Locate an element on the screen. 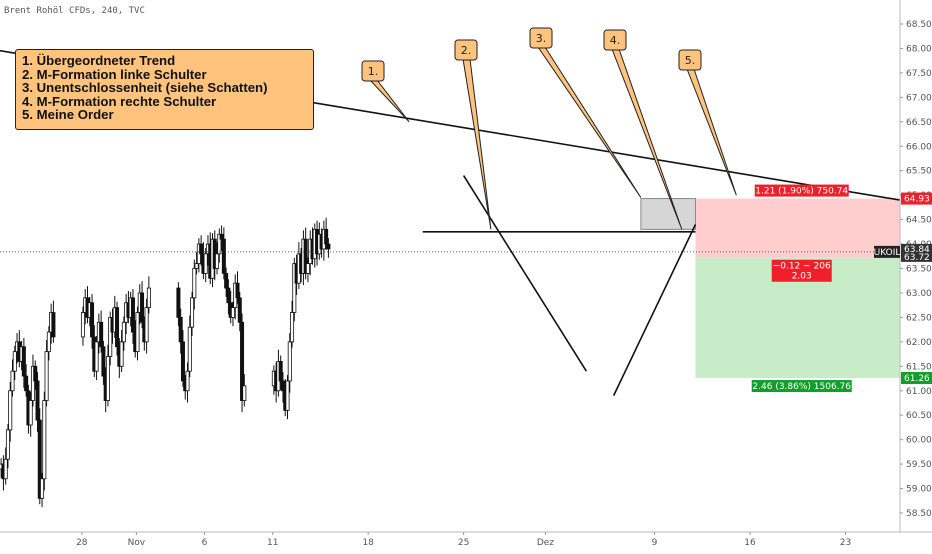 Image resolution: width=932 pixels, height=554 pixels. y-tick-label: 66.50 is located at coordinates (919, 123).